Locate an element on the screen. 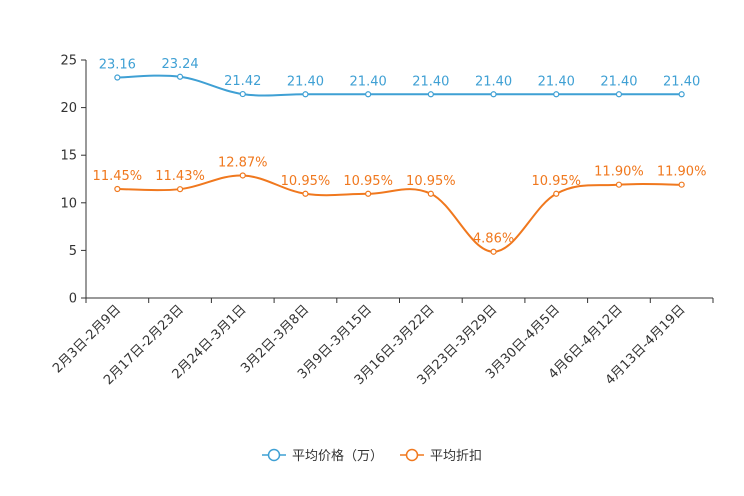  data-label: 12.87% is located at coordinates (243, 162).